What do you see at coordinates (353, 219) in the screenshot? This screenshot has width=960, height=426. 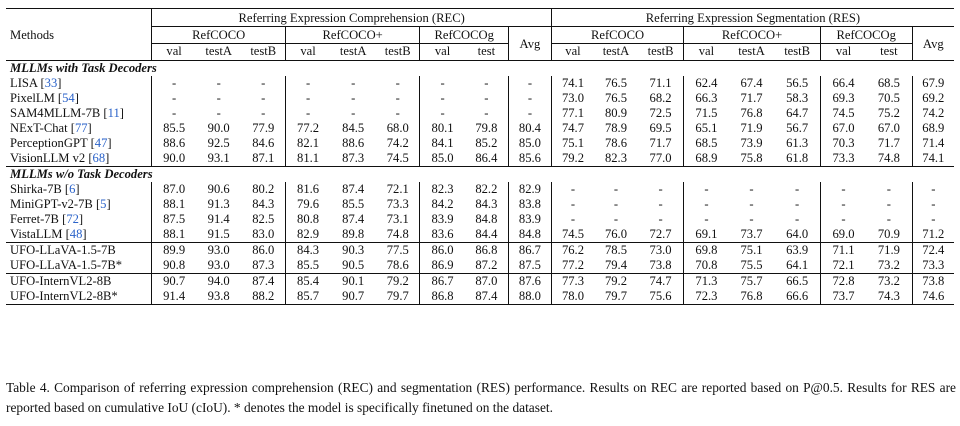 I see `rec-cell: 87.4` at bounding box center [353, 219].